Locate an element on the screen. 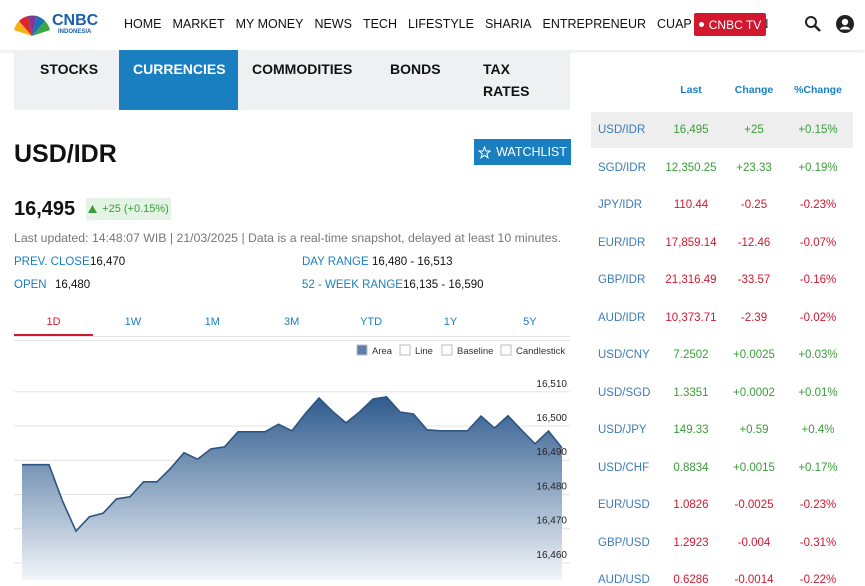  table-cell: -0.0025 is located at coordinates (754, 505).